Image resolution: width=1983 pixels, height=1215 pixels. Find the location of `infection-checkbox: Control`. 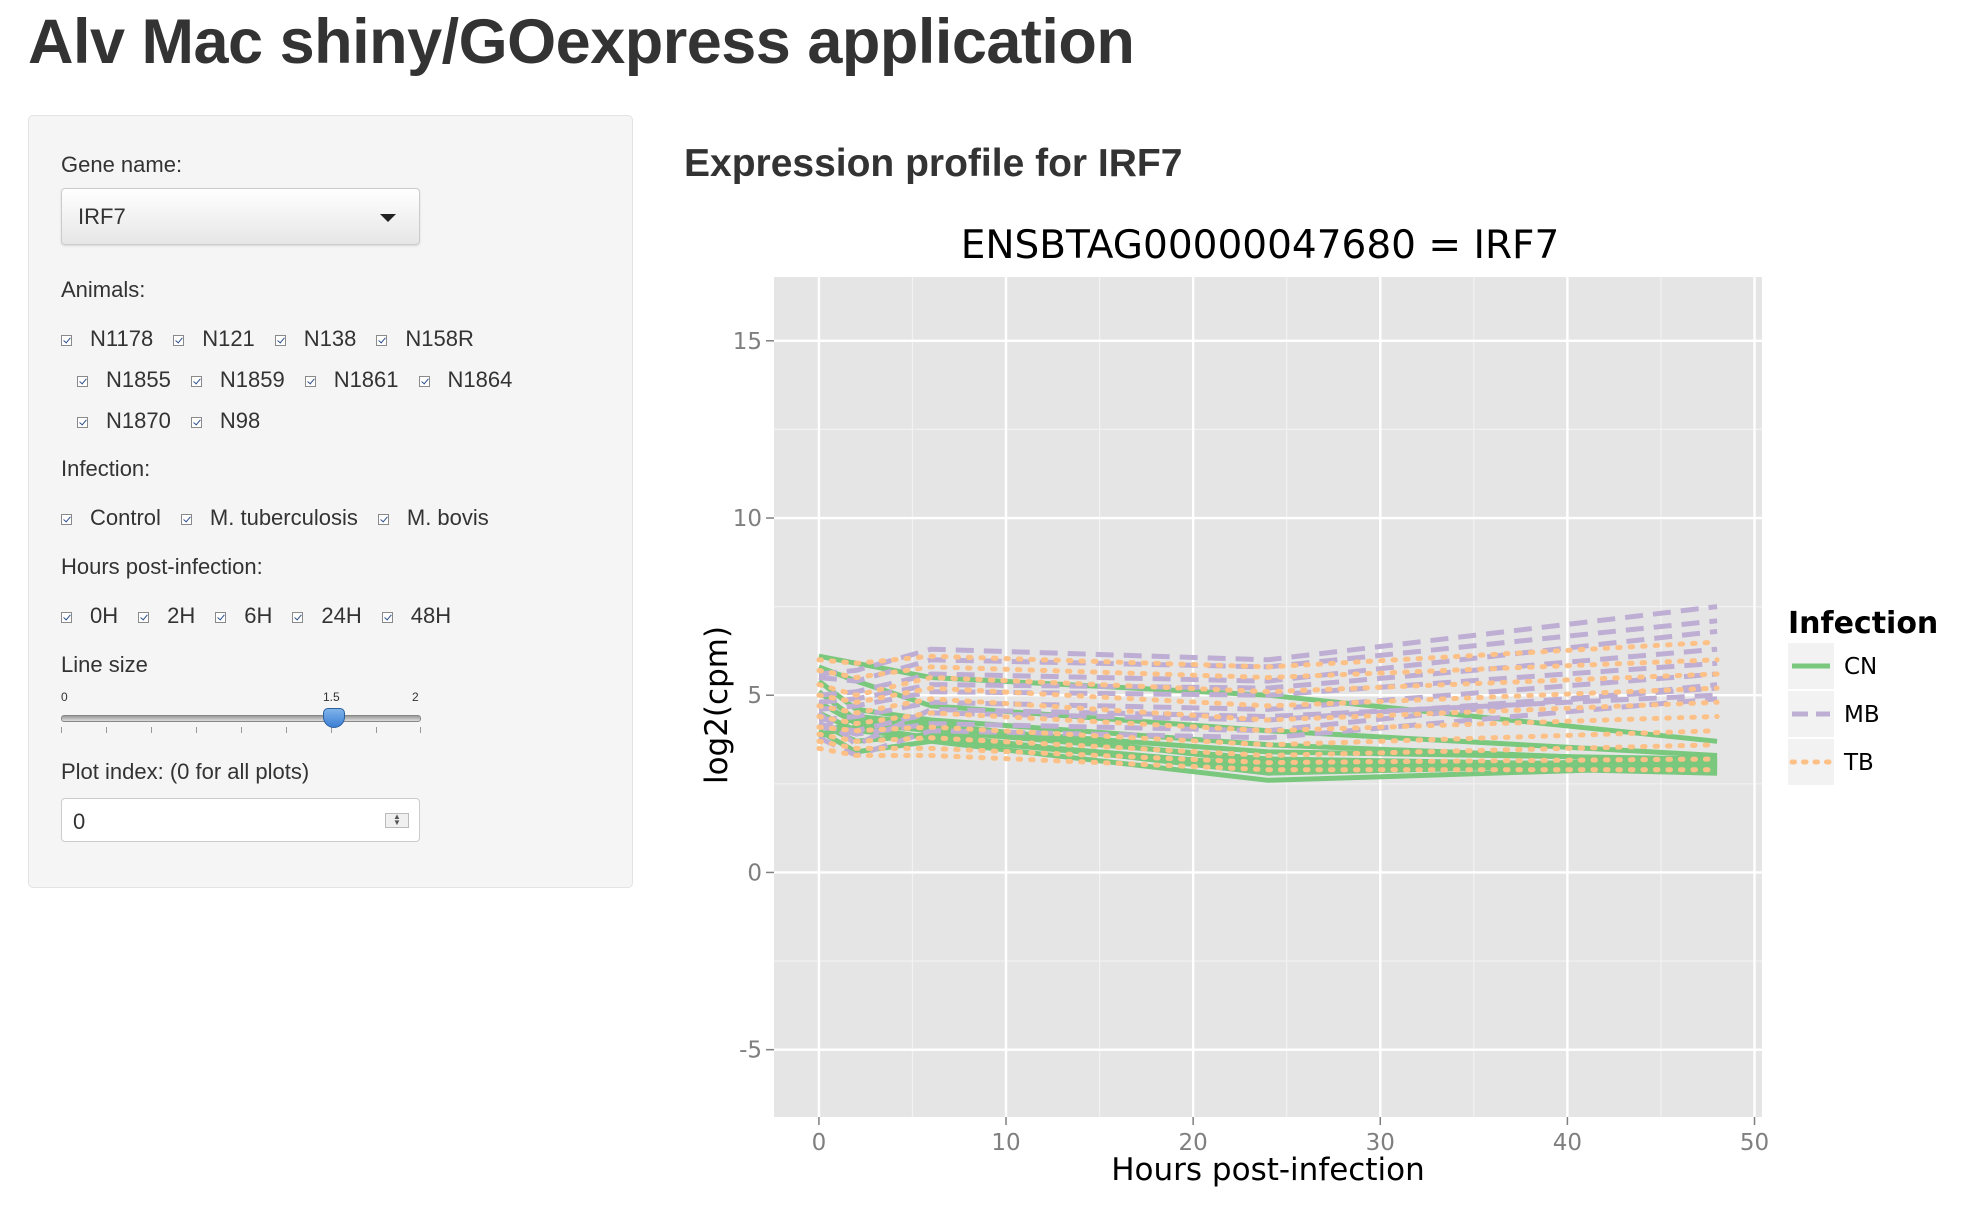

infection-checkbox: Control is located at coordinates (111, 518).